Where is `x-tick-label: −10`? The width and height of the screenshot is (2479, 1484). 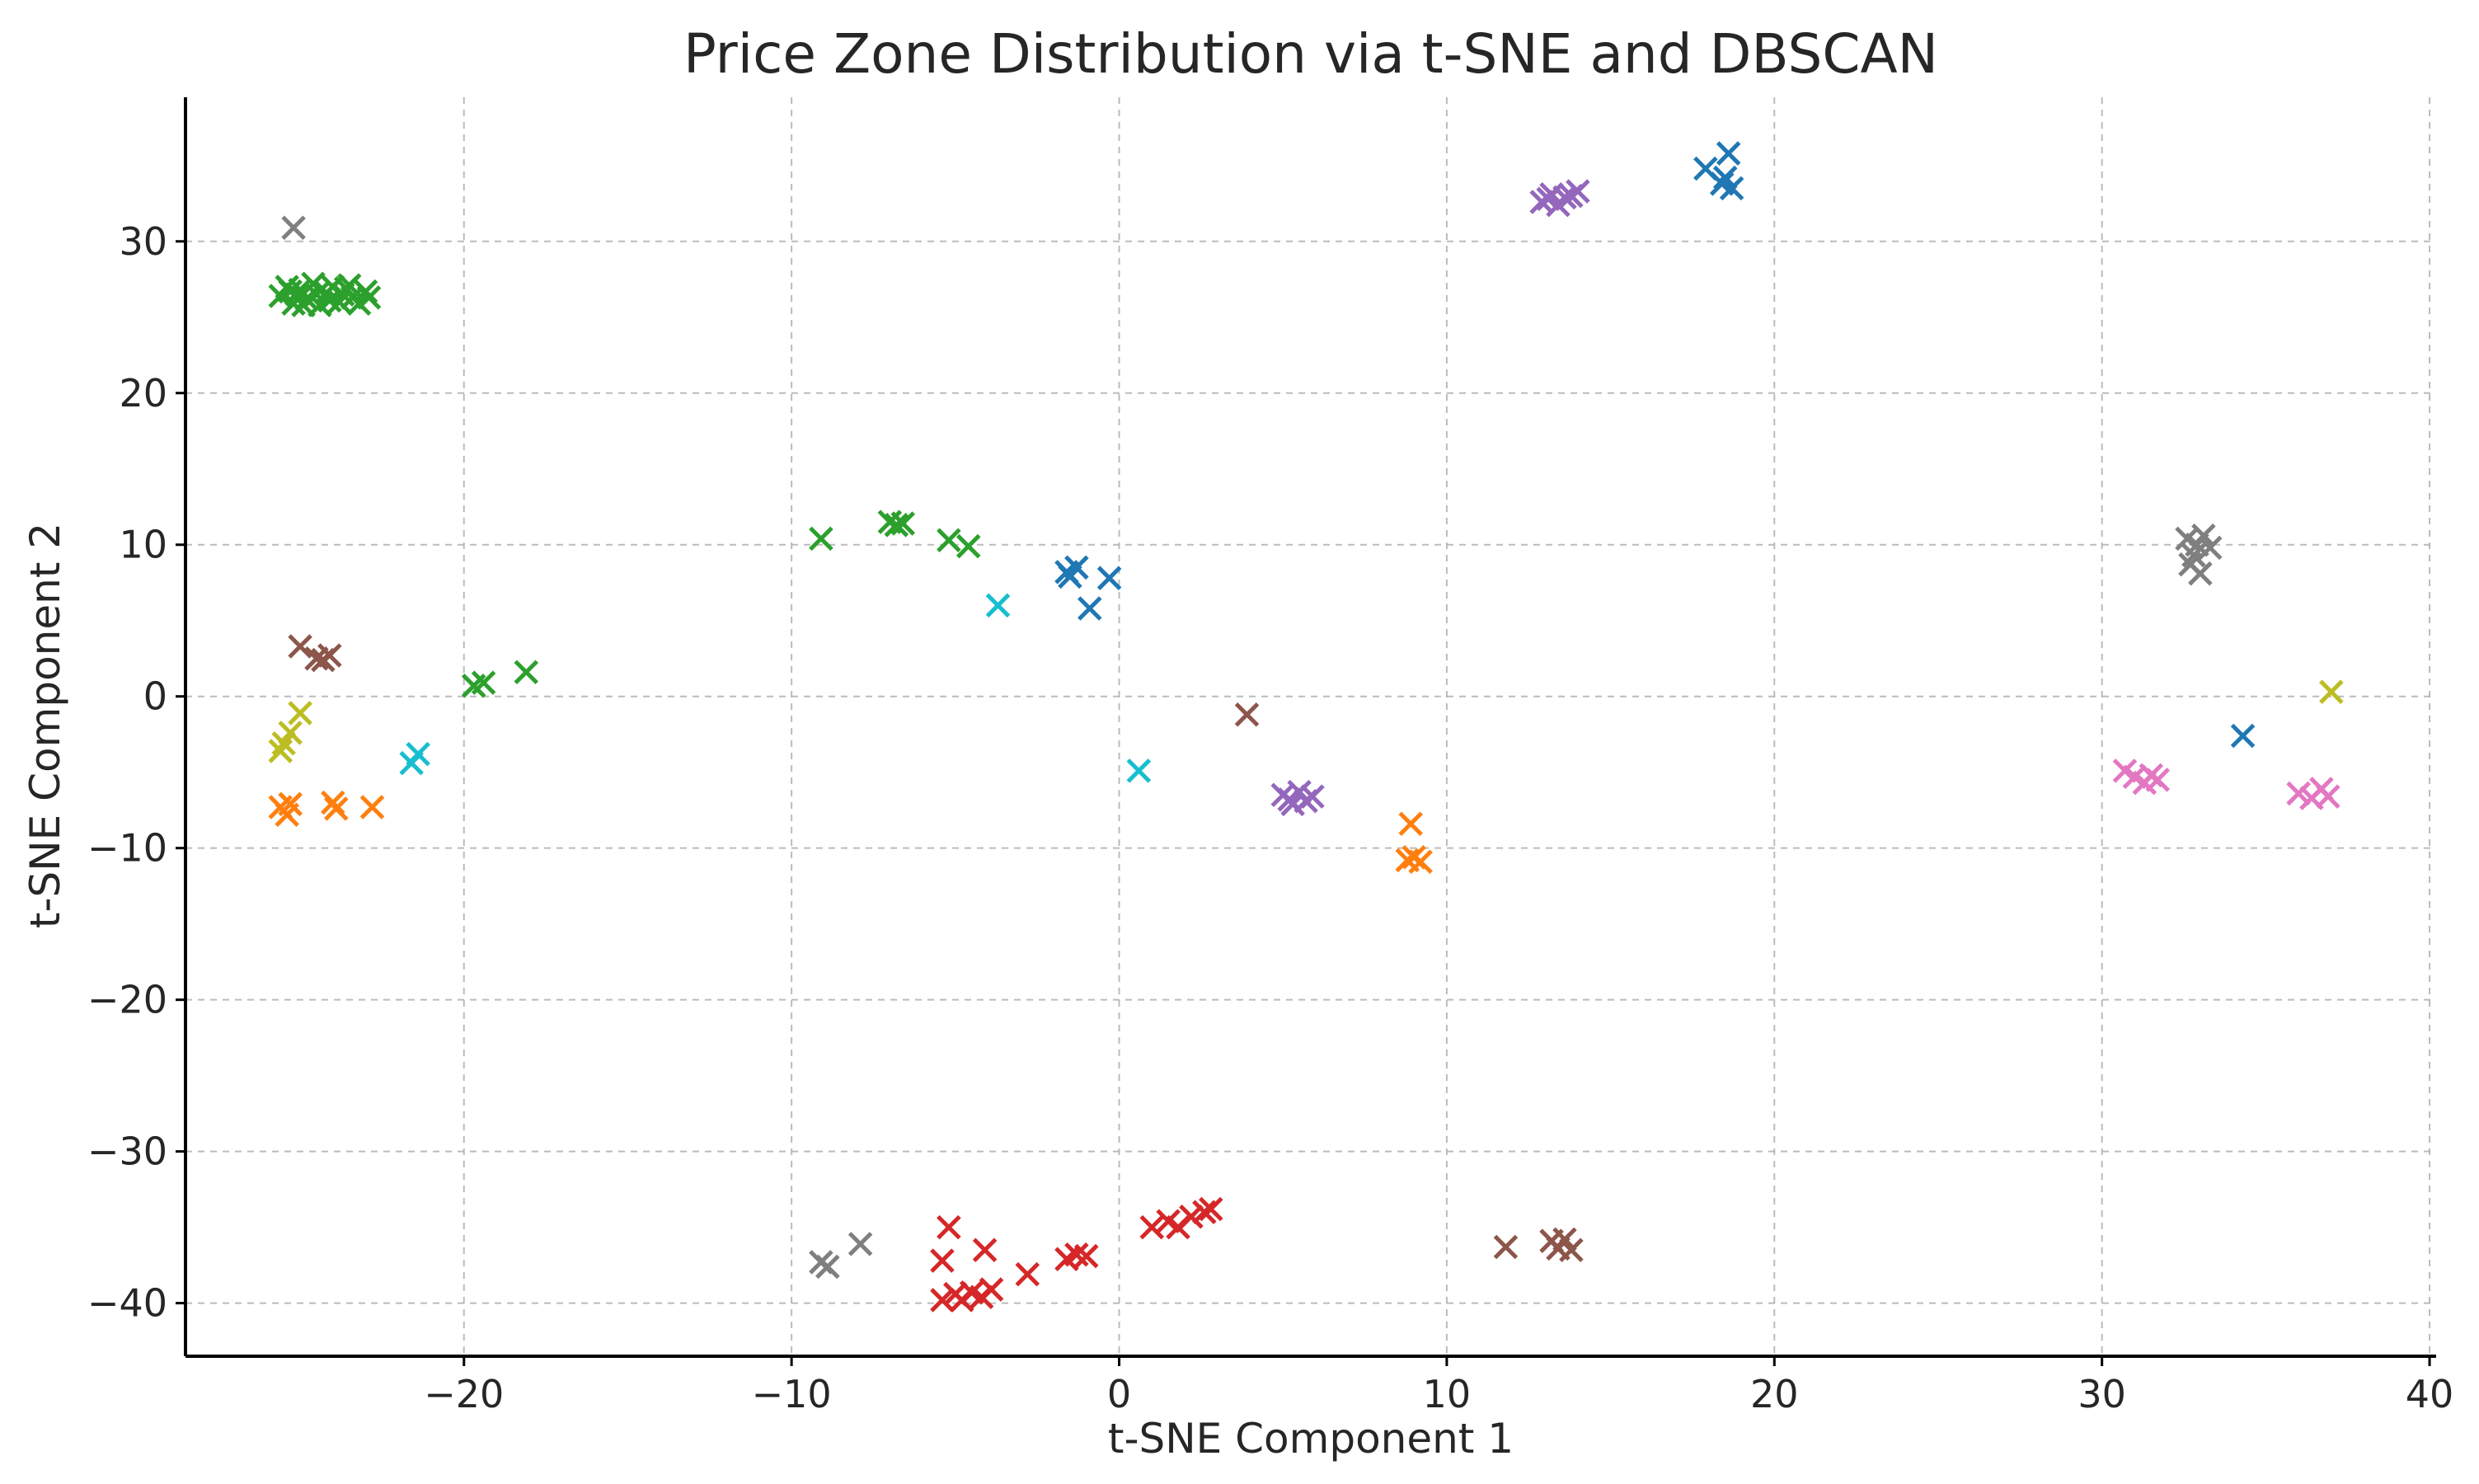
x-tick-label: −10 is located at coordinates (792, 1394).